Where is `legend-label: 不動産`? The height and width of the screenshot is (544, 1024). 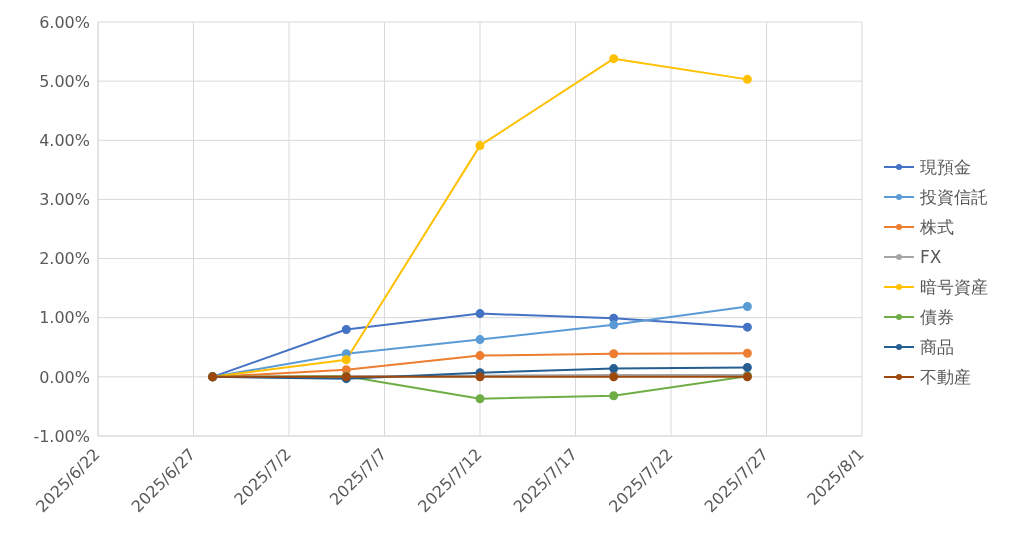
legend-label: 不動産 is located at coordinates (945, 377).